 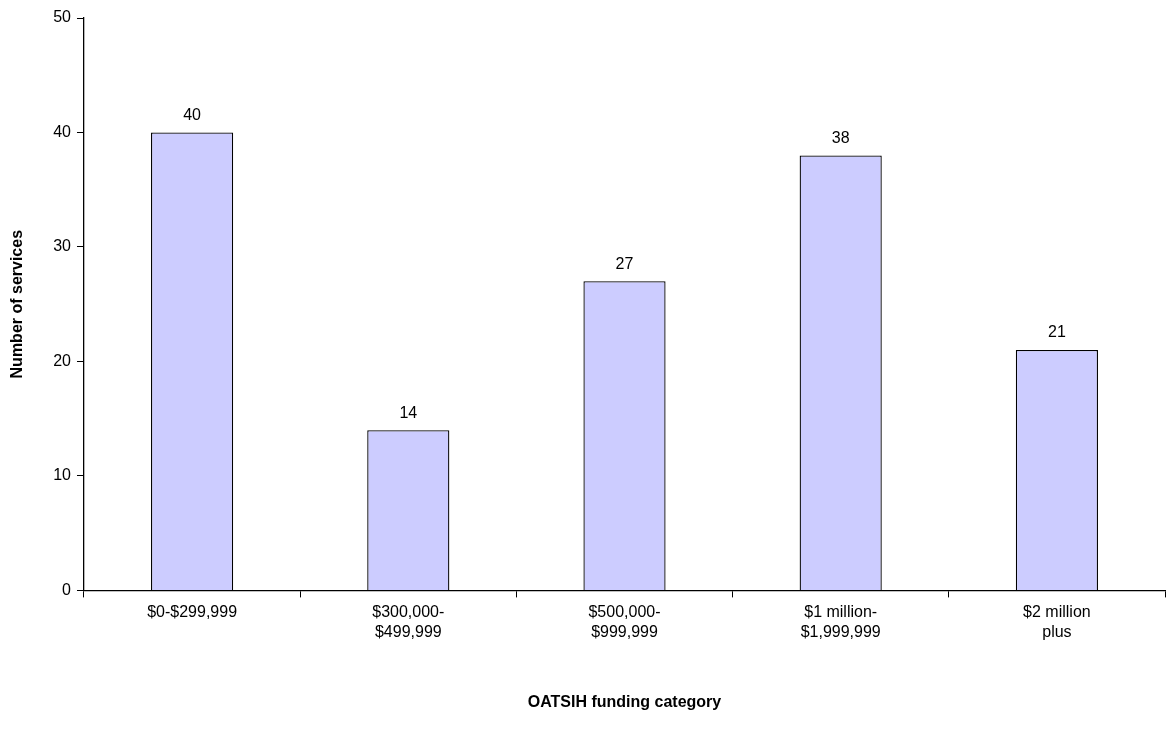 I want to click on data-label: 38, so click(x=840, y=137).